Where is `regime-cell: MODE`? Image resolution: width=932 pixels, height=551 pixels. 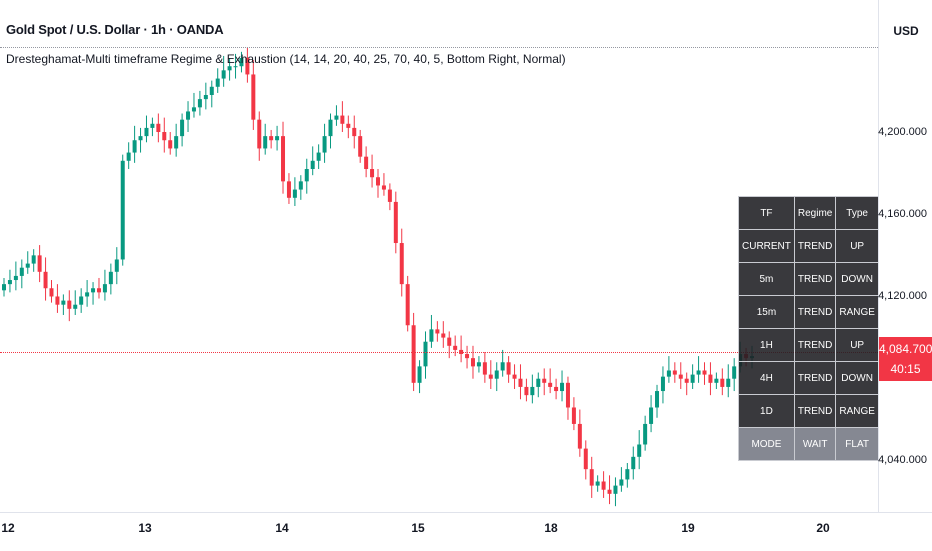
regime-cell: MODE is located at coordinates (767, 444).